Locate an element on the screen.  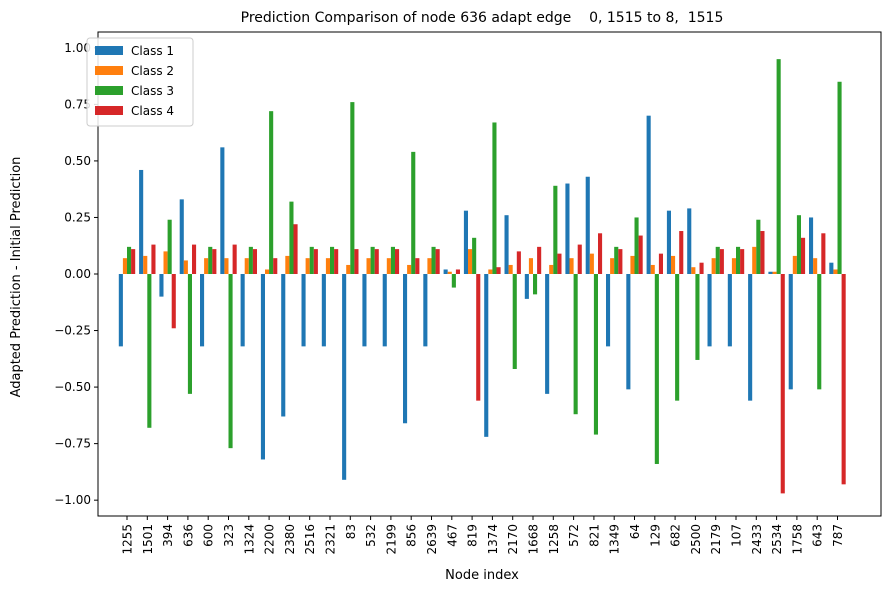
x-tick-label: 1758 is located at coordinates (797, 539).